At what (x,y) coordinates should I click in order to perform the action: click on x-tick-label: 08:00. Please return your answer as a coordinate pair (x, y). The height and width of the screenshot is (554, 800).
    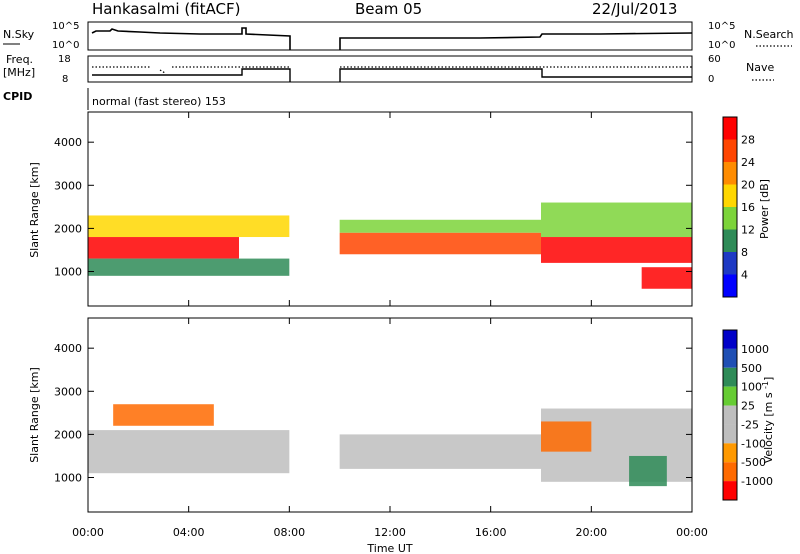
    Looking at the image, I should click on (289, 532).